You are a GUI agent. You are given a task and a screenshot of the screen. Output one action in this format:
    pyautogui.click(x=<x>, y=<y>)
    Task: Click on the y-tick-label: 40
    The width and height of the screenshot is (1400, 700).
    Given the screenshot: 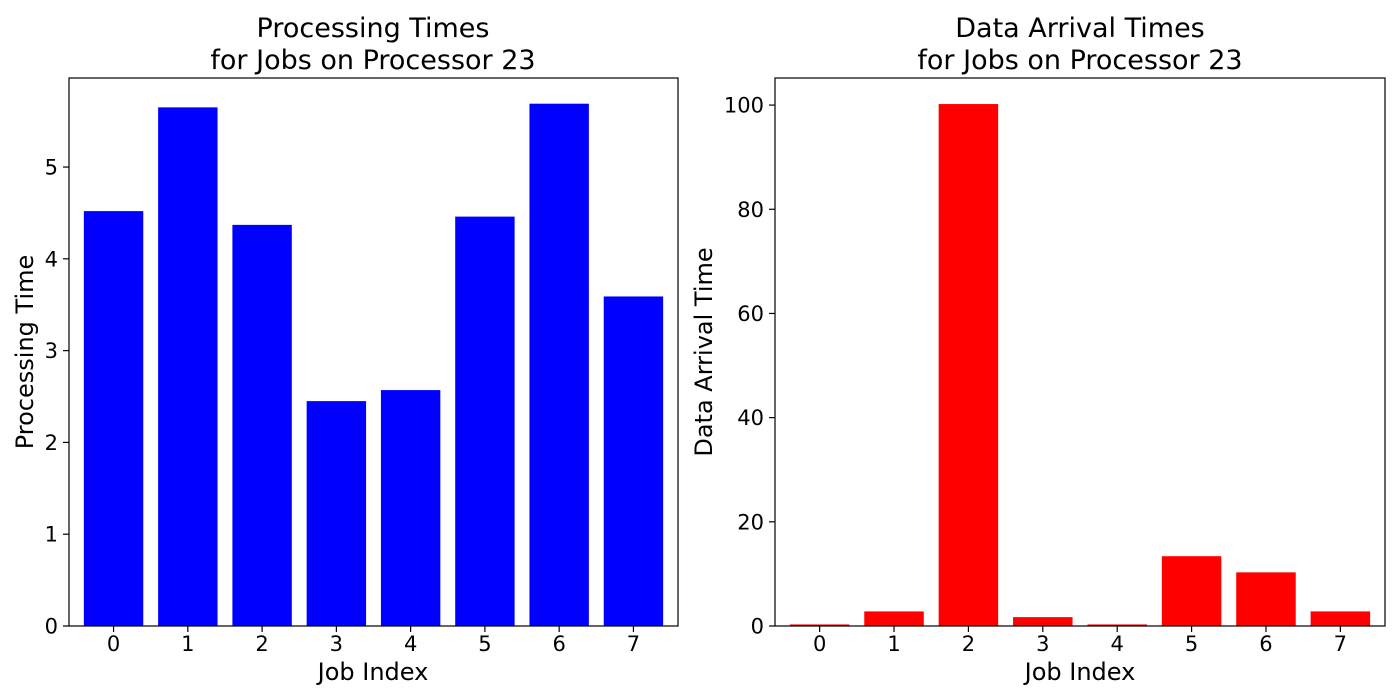 What is the action you would take?
    pyautogui.click(x=750, y=418)
    